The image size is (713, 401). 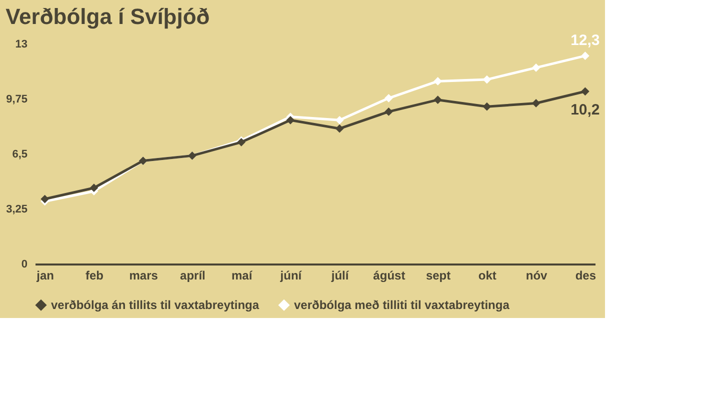 I want to click on y-tick-label: 0, so click(x=24, y=264).